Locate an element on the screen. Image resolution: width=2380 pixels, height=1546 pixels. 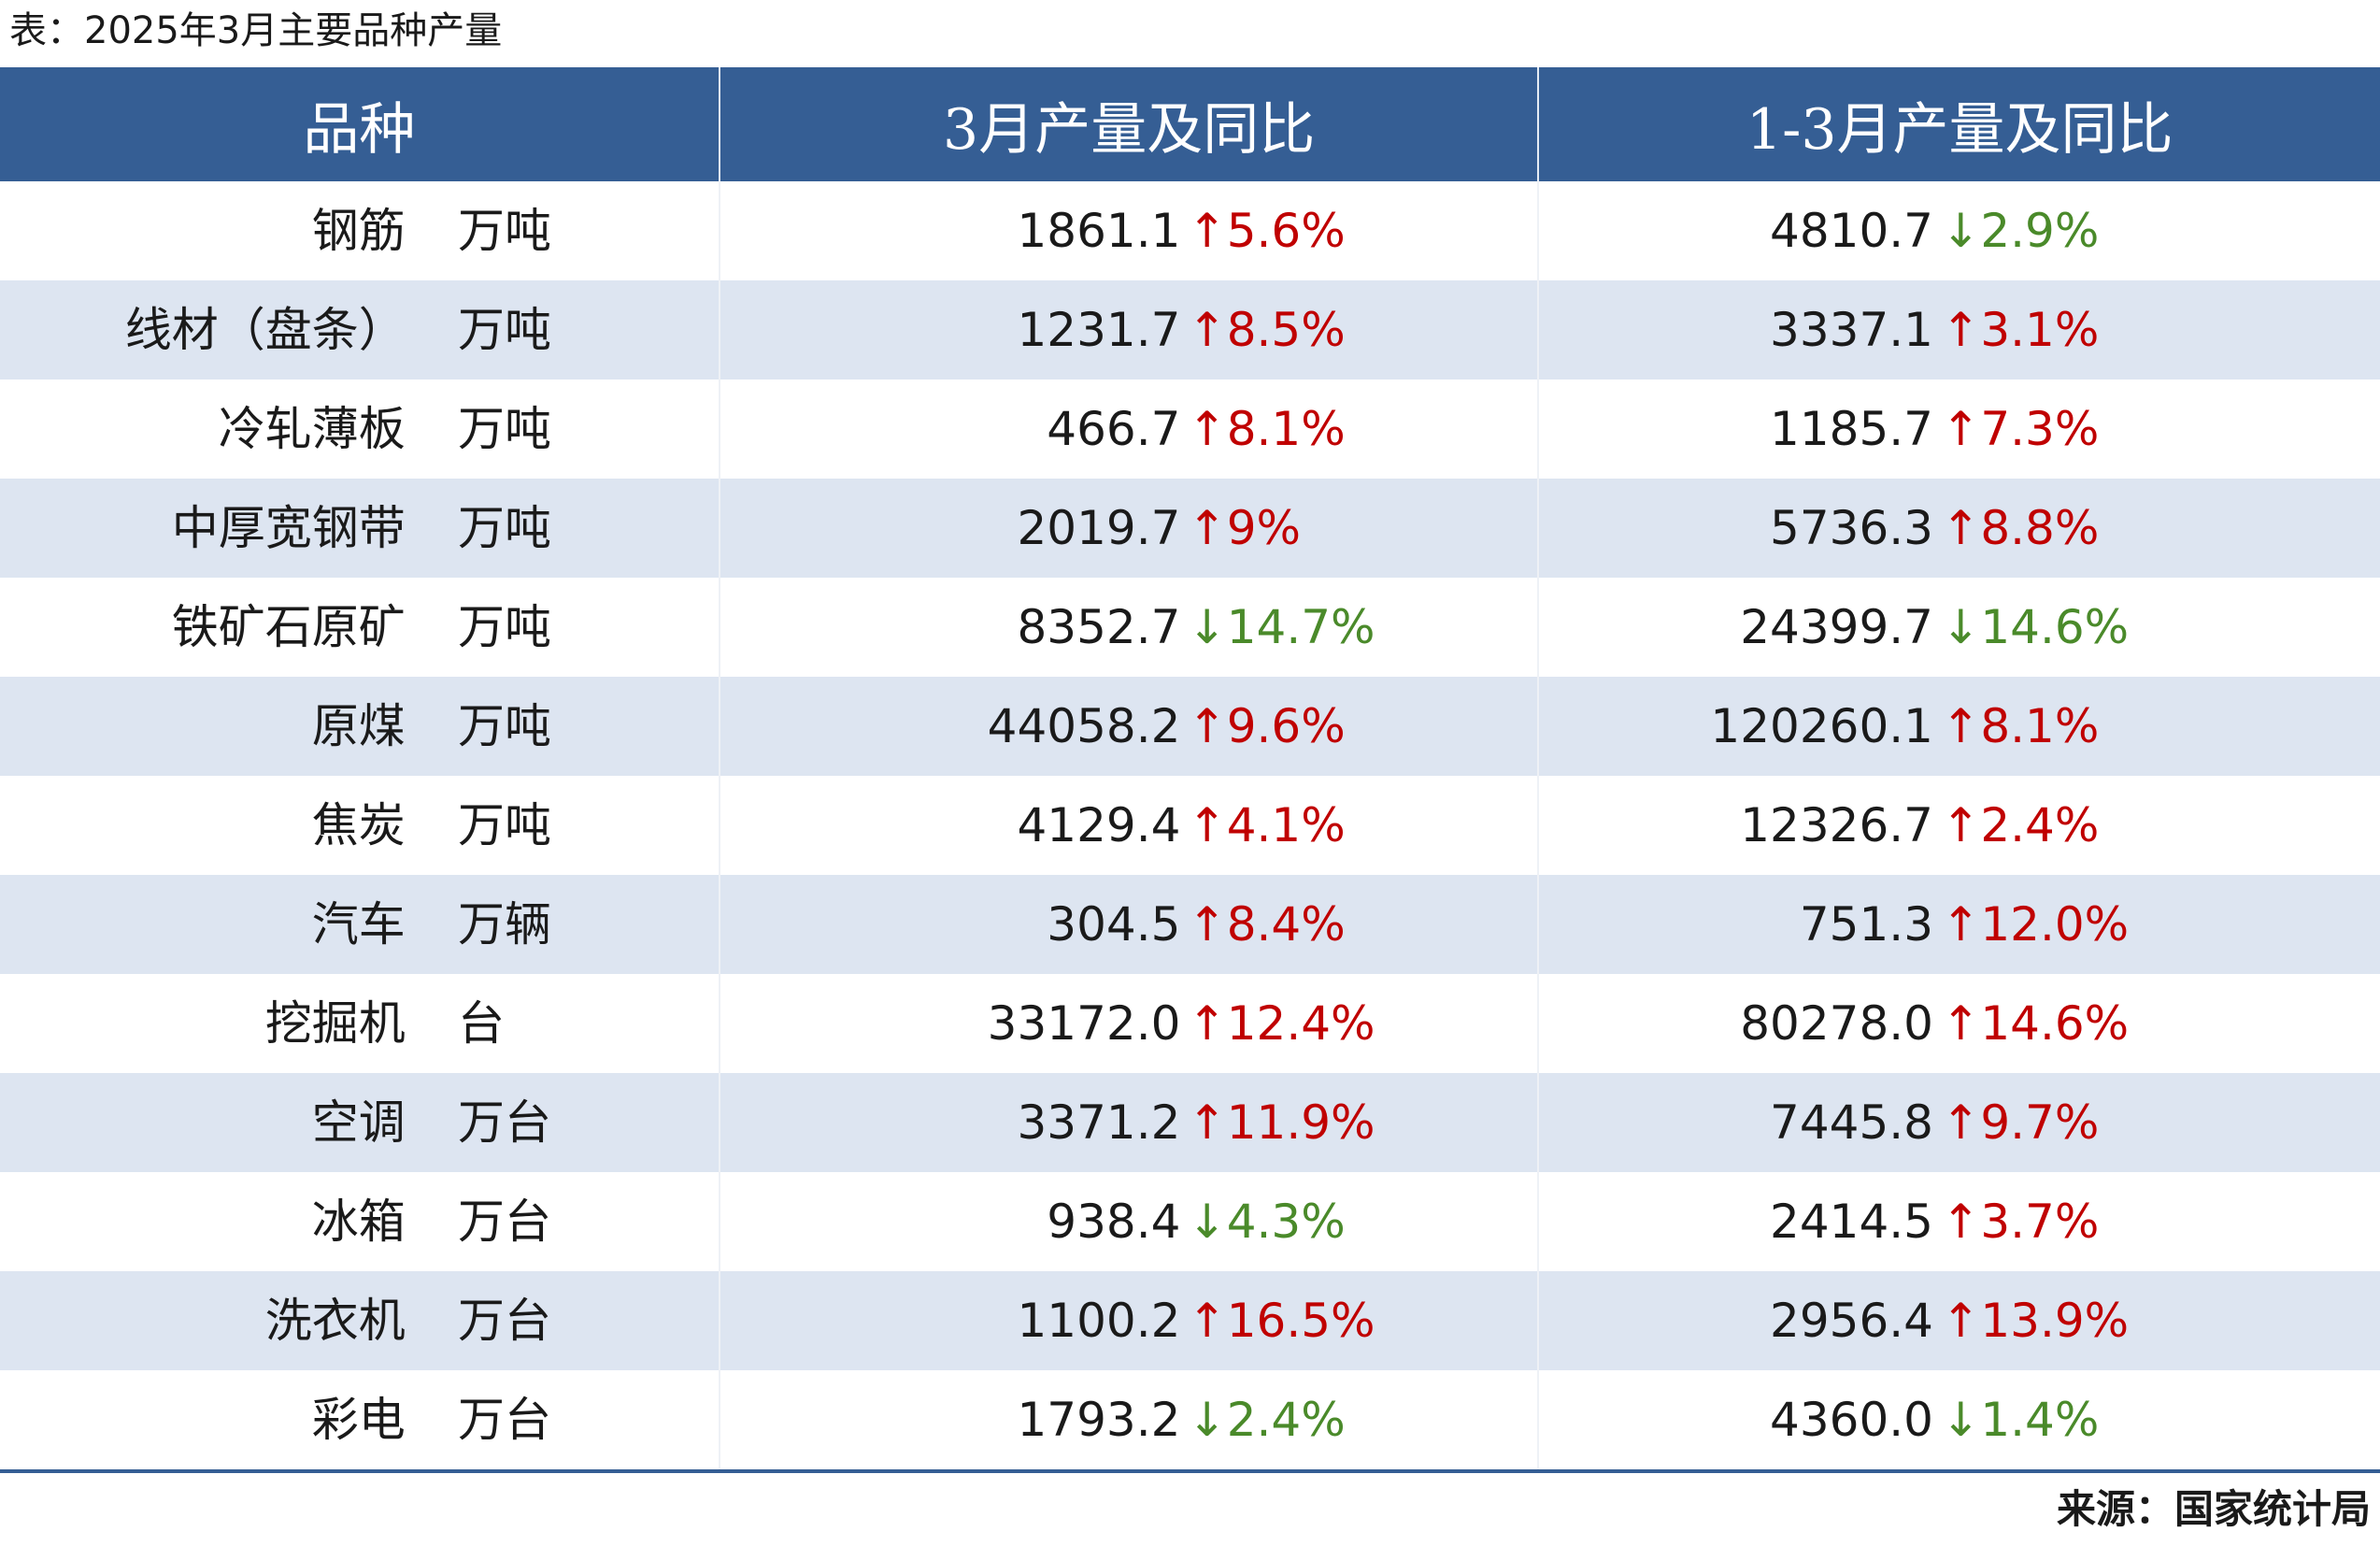
q1-value: 24399.7 is located at coordinates (1836, 627).